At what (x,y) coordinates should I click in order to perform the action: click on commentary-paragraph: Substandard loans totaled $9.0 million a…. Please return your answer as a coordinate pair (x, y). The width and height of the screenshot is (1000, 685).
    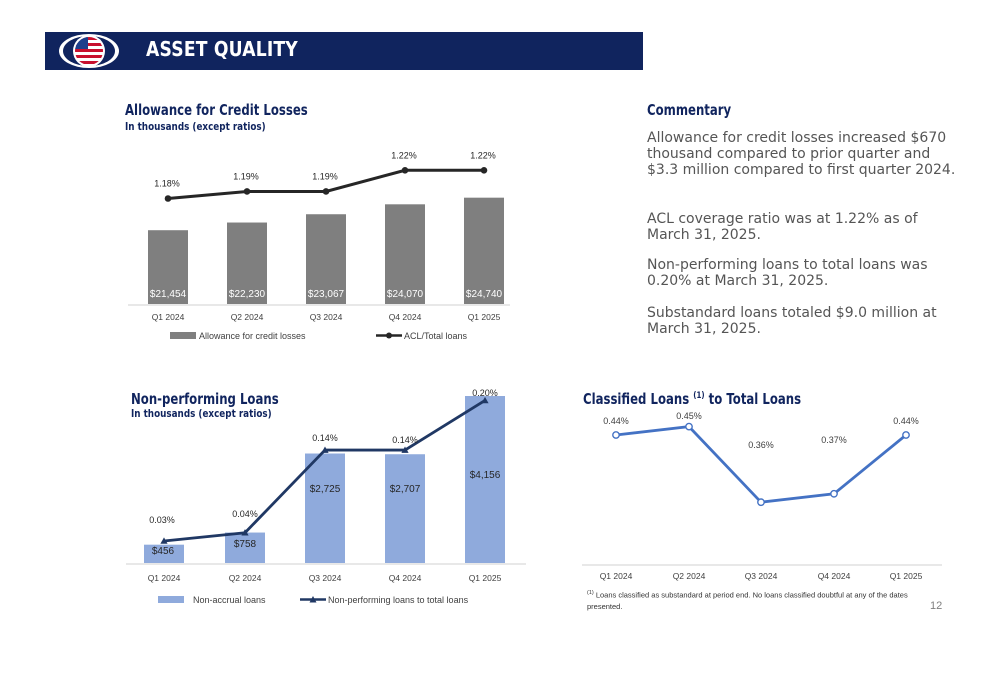
    Looking at the image, I should click on (792, 321).